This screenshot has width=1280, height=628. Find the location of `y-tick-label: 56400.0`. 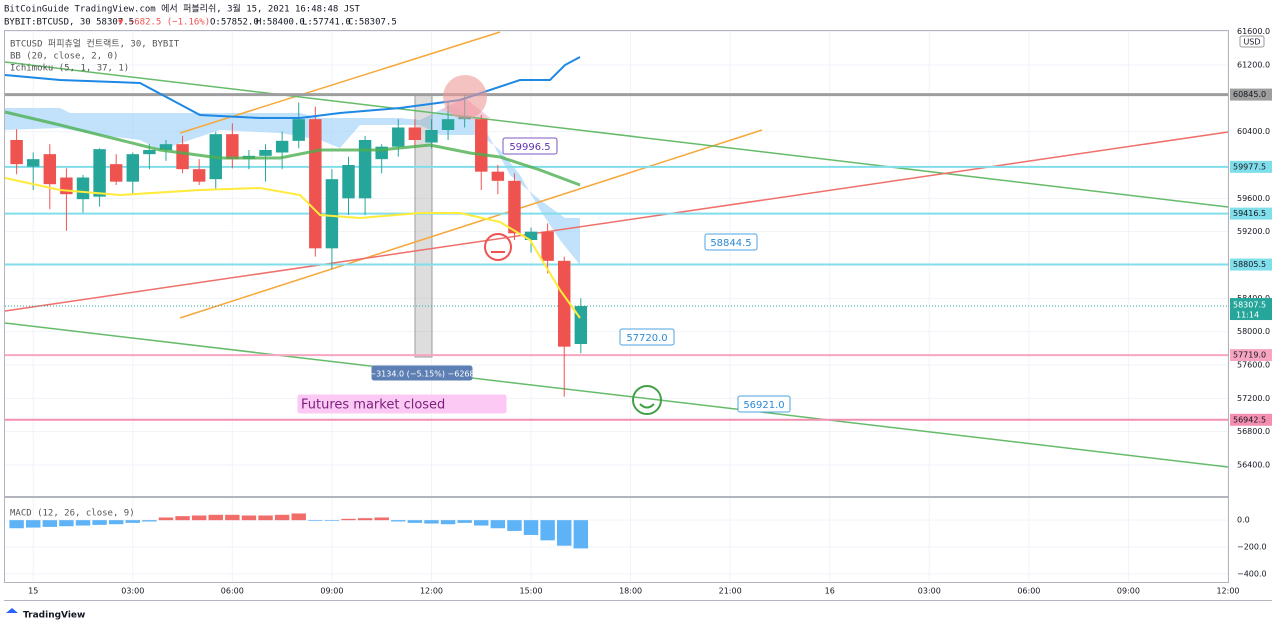

y-tick-label: 56400.0 is located at coordinates (1253, 465).